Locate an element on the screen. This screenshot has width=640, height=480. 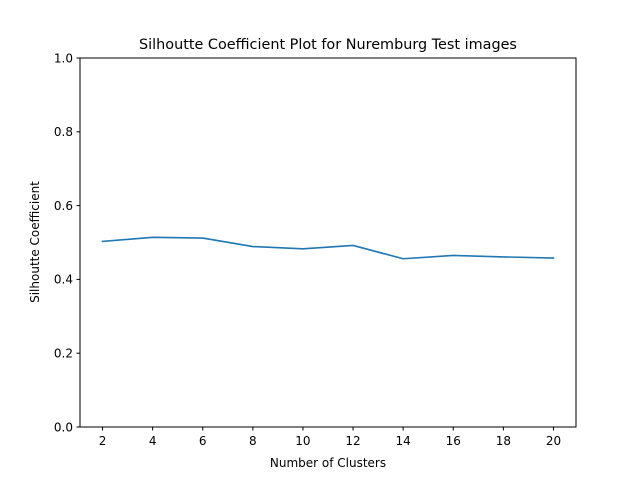
y-tick-label-1: 0.2 is located at coordinates (63, 354).